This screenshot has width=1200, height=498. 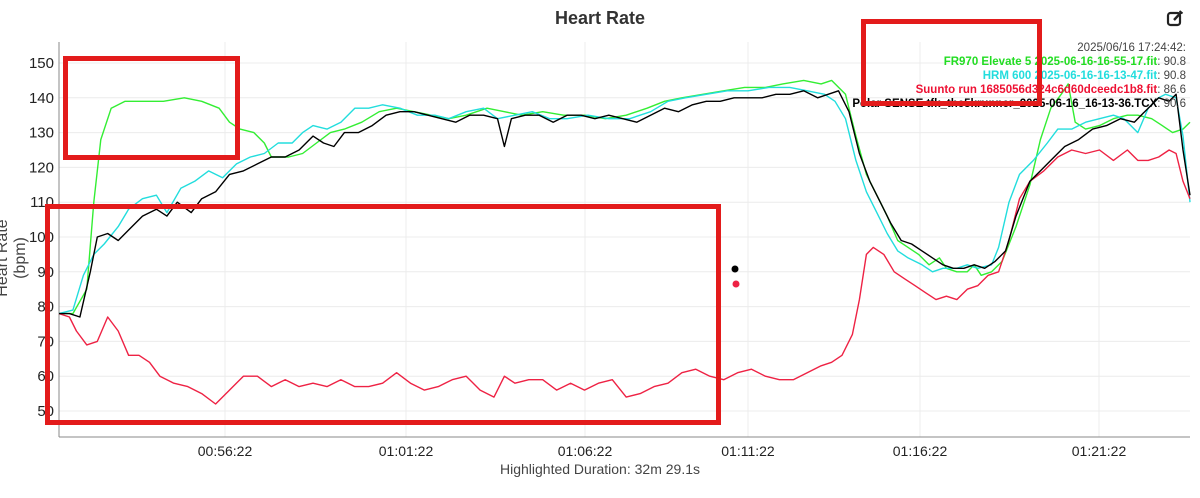 What do you see at coordinates (41, 133) in the screenshot?
I see `y-tick-label: 130` at bounding box center [41, 133].